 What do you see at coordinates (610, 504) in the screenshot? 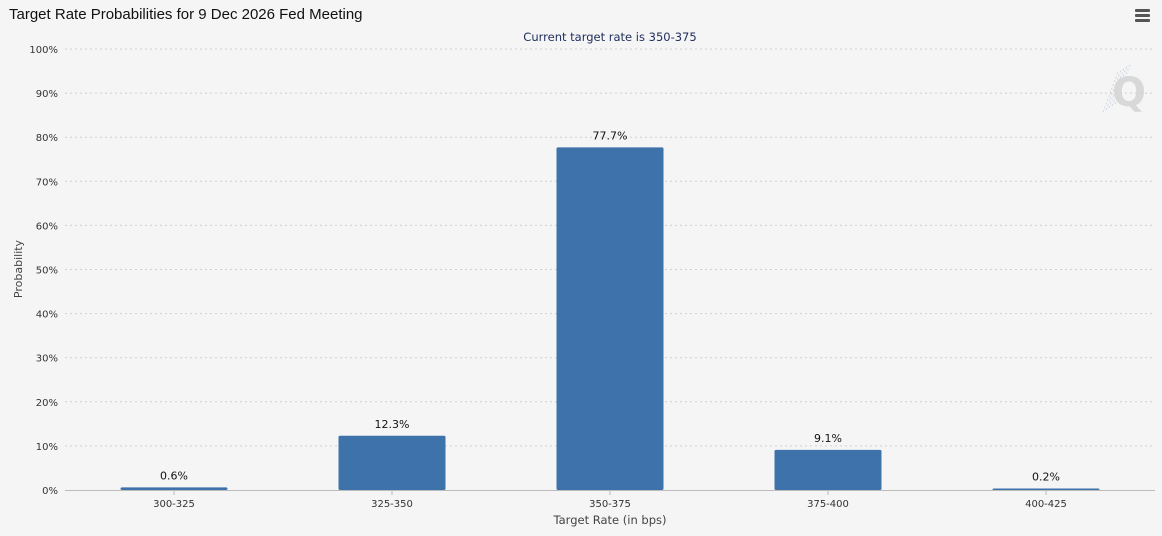
I see `x-tick-label: 350-375` at bounding box center [610, 504].